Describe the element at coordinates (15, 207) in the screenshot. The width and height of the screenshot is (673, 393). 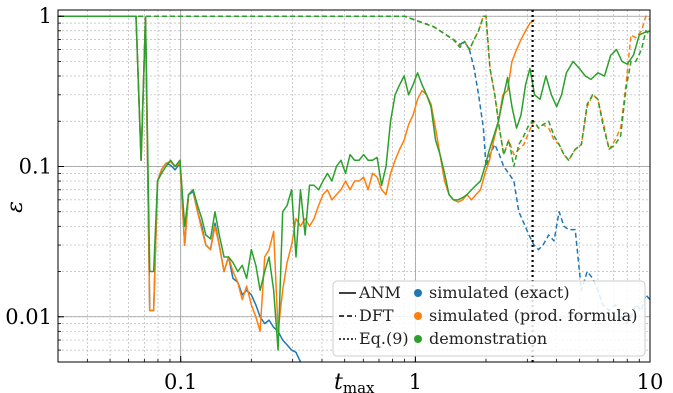
I see `y-axis-label: ε` at that location.